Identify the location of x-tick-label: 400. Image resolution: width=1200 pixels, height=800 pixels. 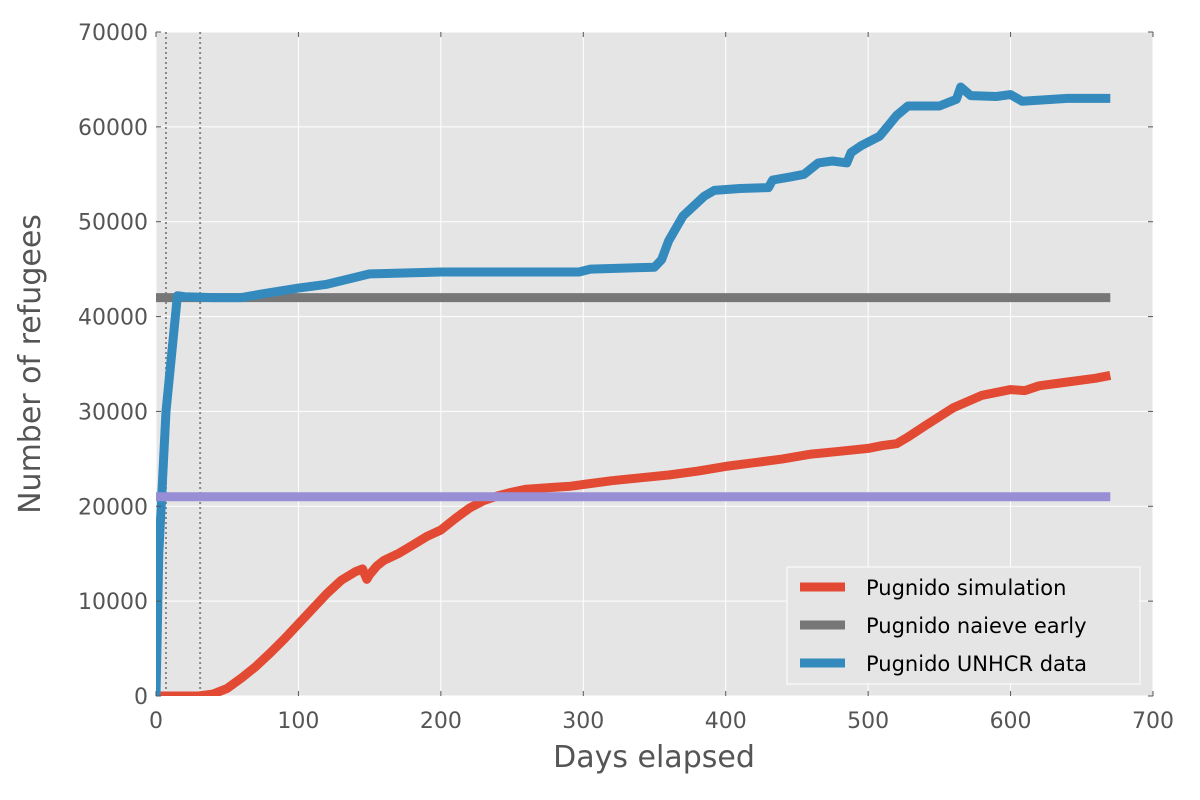
(726, 721).